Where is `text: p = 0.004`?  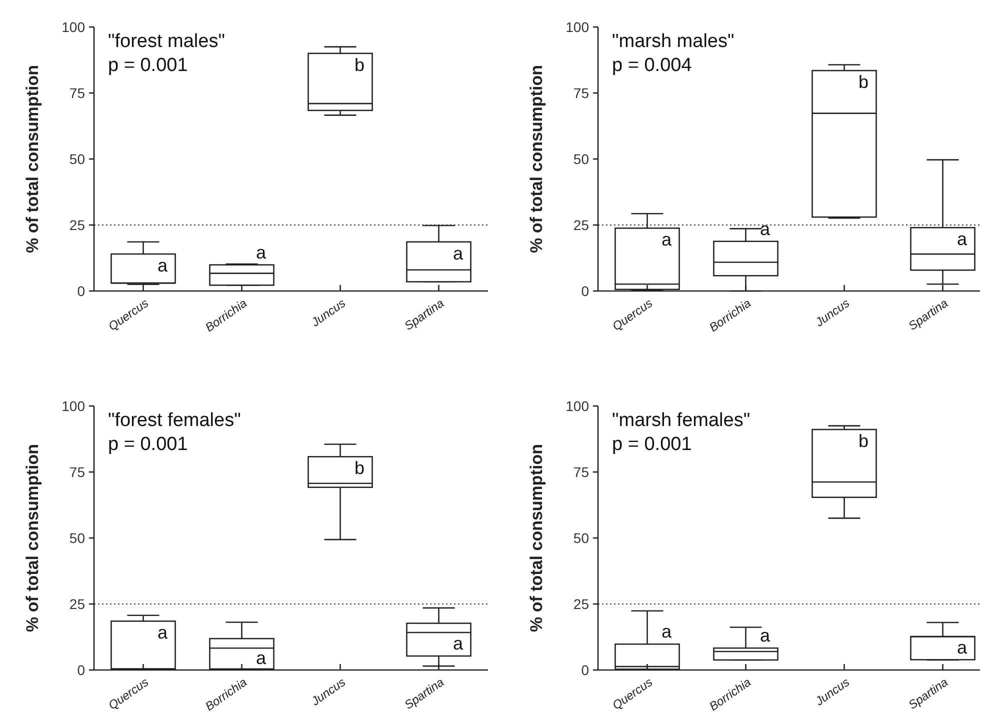 text: p = 0.004 is located at coordinates (652, 65).